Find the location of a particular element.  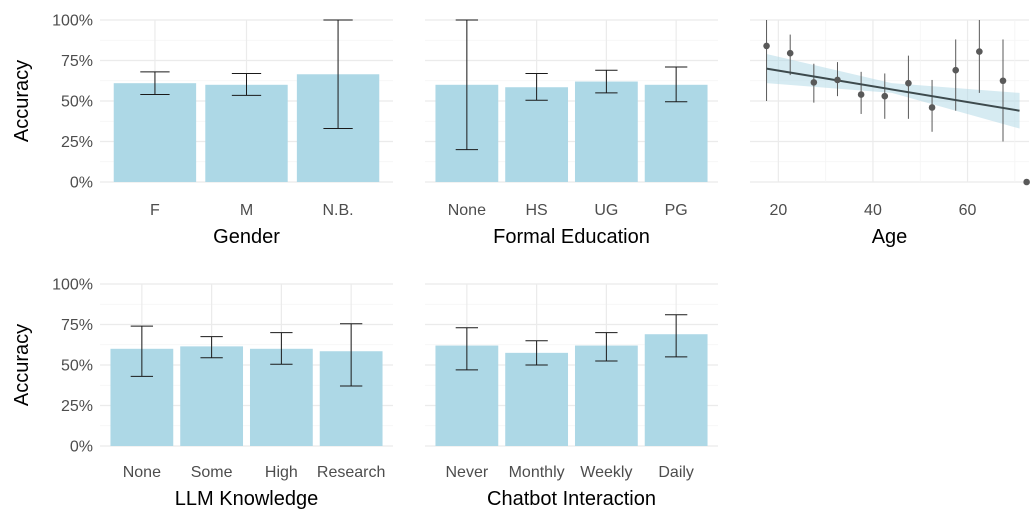

trend-line is located at coordinates (893, 89).